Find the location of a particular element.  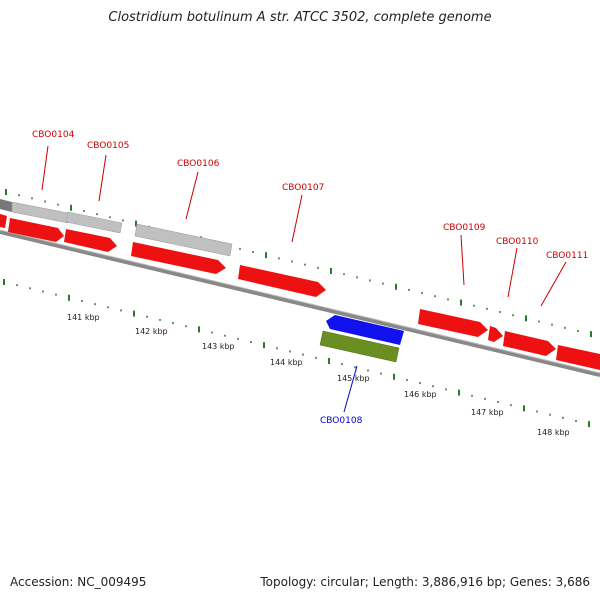

gene-label: CBO0106 is located at coordinates (198, 164).